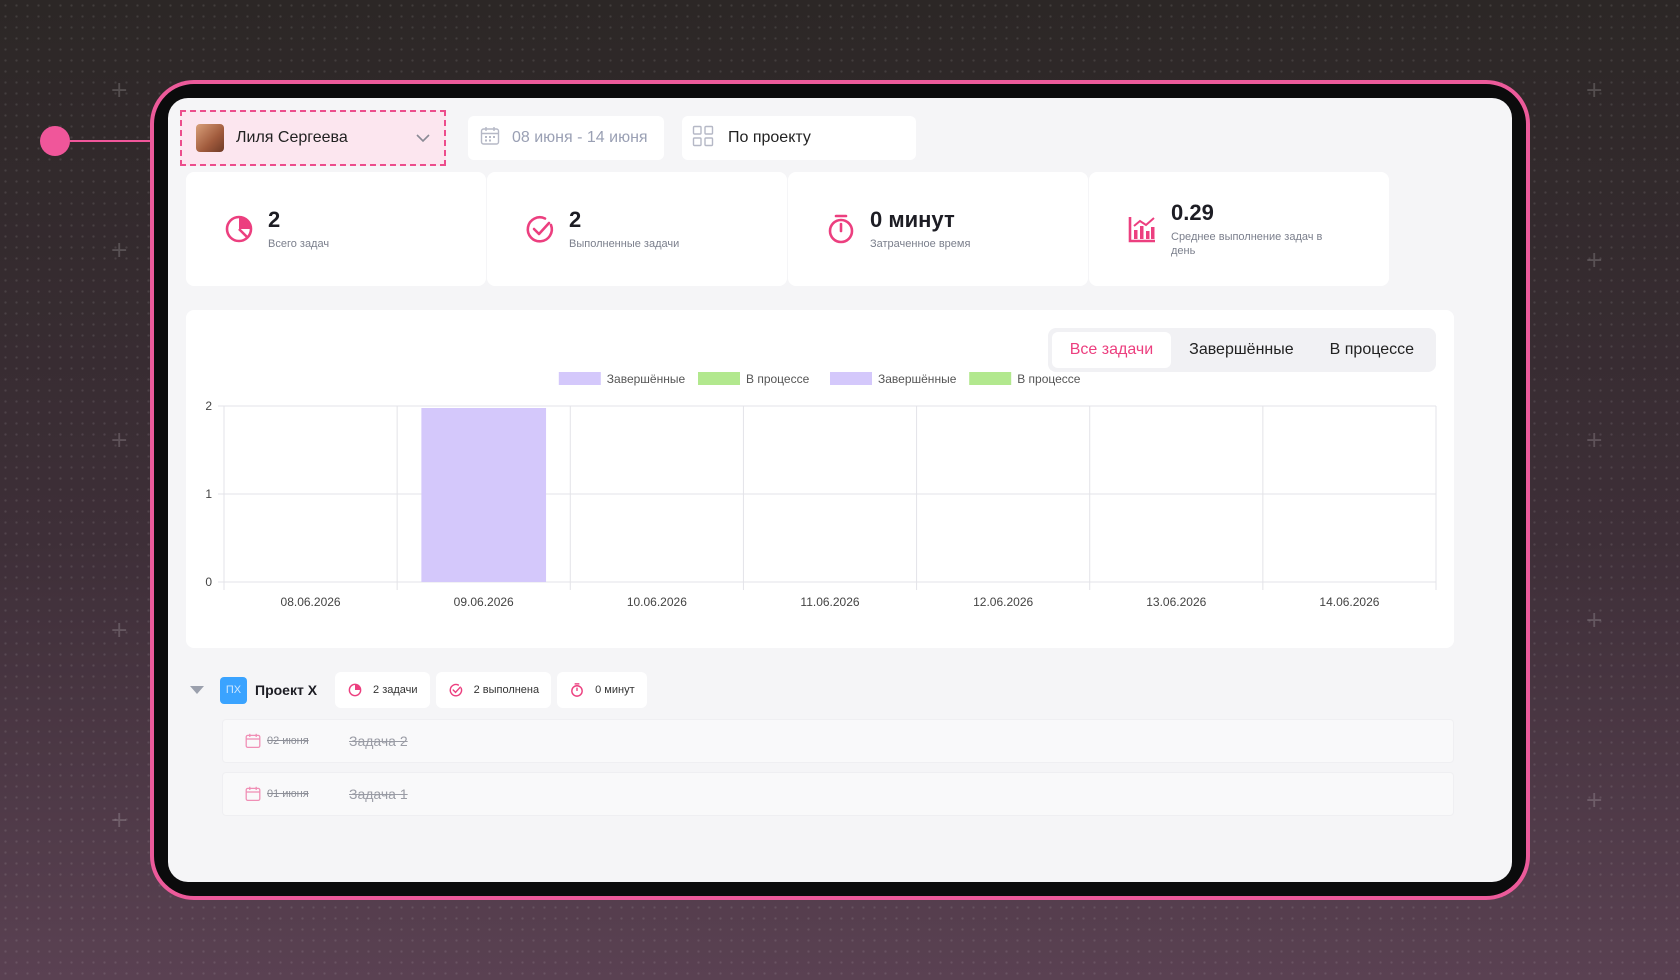 The height and width of the screenshot is (980, 1680). What do you see at coordinates (624, 243) in the screenshot?
I see `stat-label: Выполненные задачи` at bounding box center [624, 243].